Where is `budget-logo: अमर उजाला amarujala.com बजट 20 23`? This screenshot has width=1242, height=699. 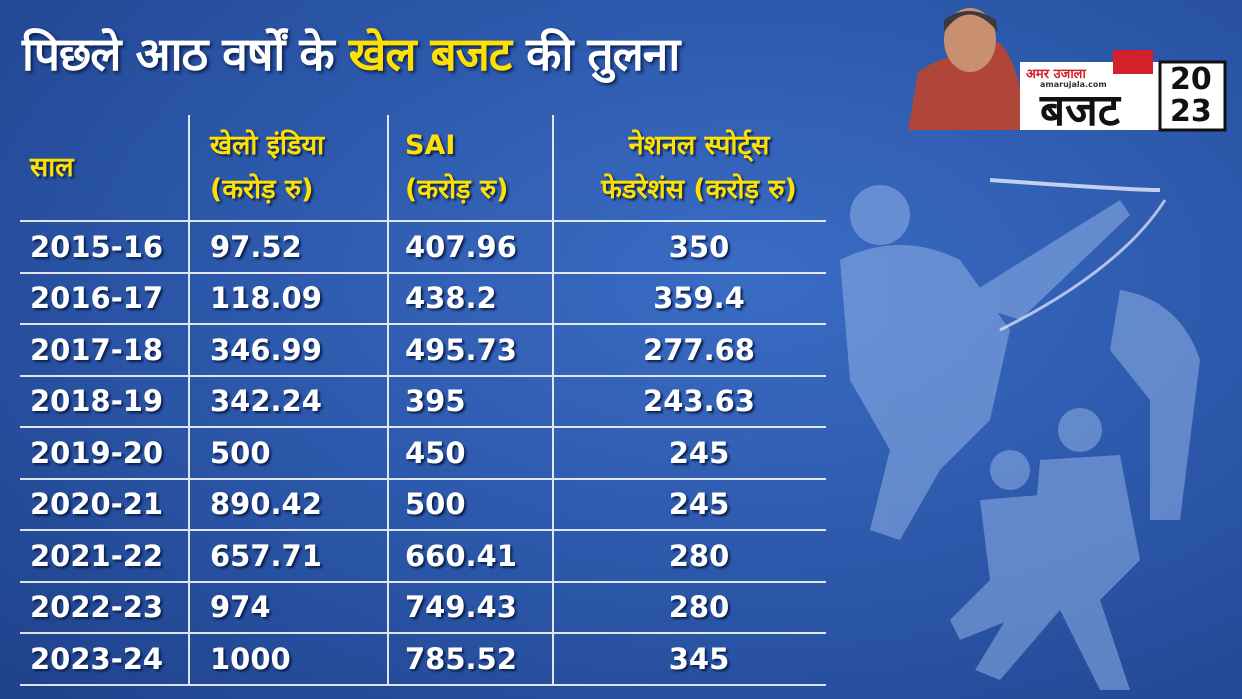
budget-logo: अमर उजाला amarujala.com बजट 20 23 is located at coordinates (1069, 69).